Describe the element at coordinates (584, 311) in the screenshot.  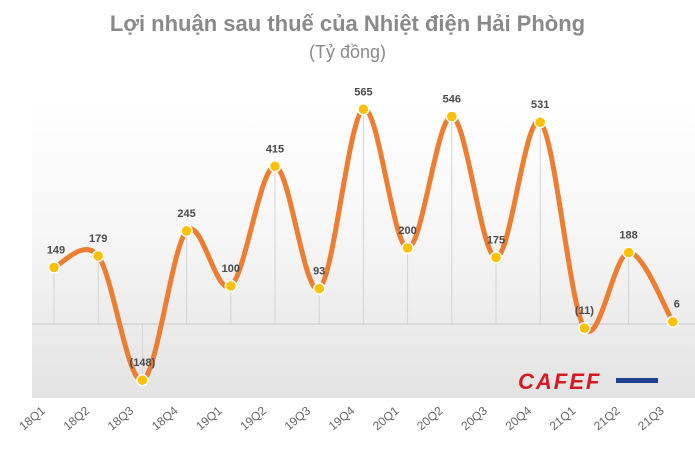
I see `data-label-21Q1: (11)` at that location.